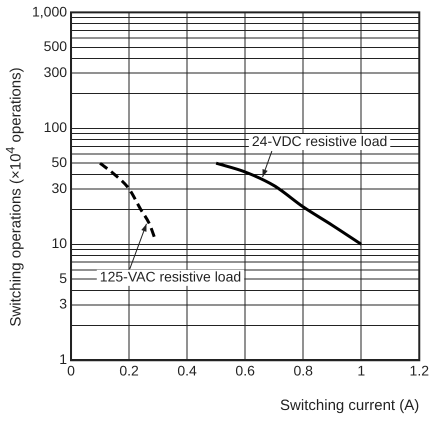 This screenshot has height=423, width=432. What do you see at coordinates (361, 370) in the screenshot?
I see `x-tick-label: 1` at bounding box center [361, 370].